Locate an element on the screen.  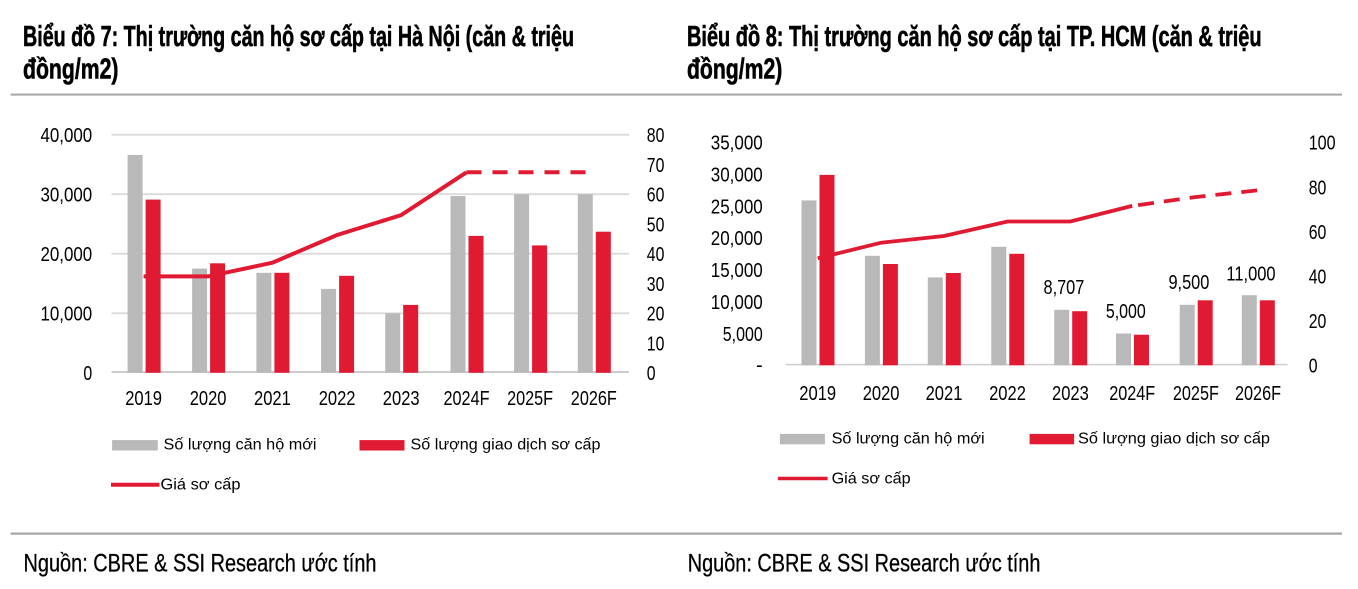
svg-text: 15,000 is located at coordinates (737, 271).